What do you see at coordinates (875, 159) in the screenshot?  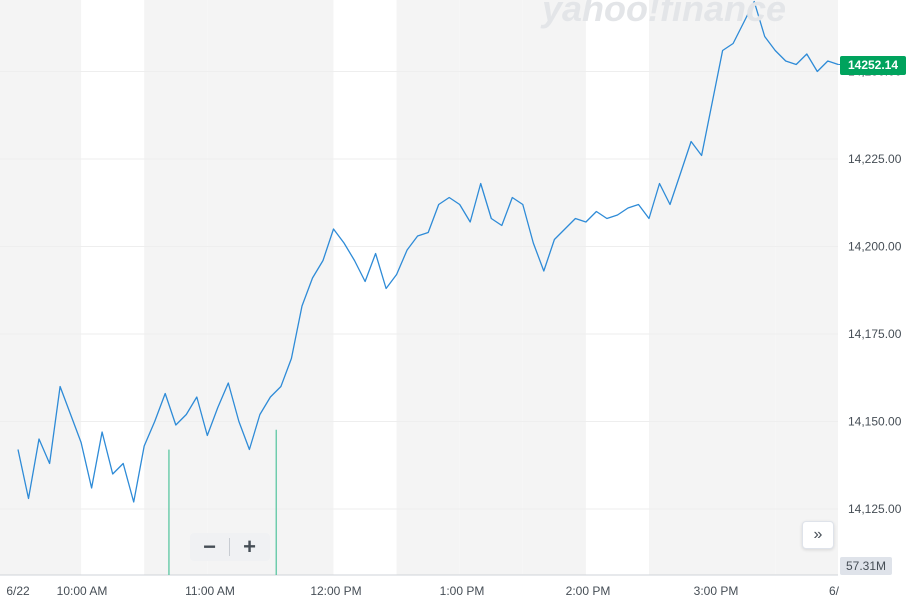 I see `y-tick-label: 14,225.00` at bounding box center [875, 159].